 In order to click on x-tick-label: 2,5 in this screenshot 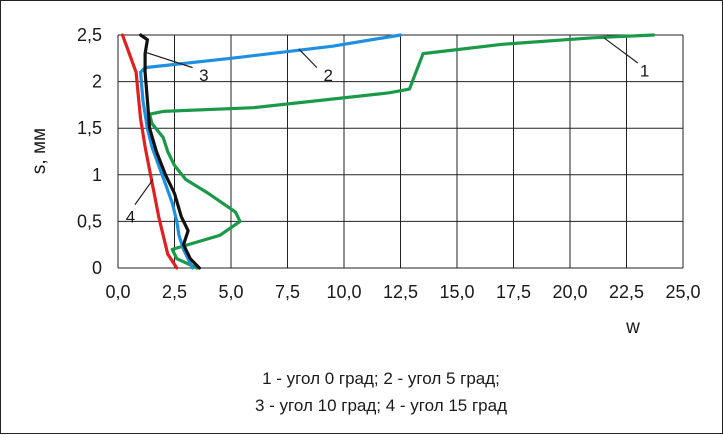, I will do `click(174, 292)`.